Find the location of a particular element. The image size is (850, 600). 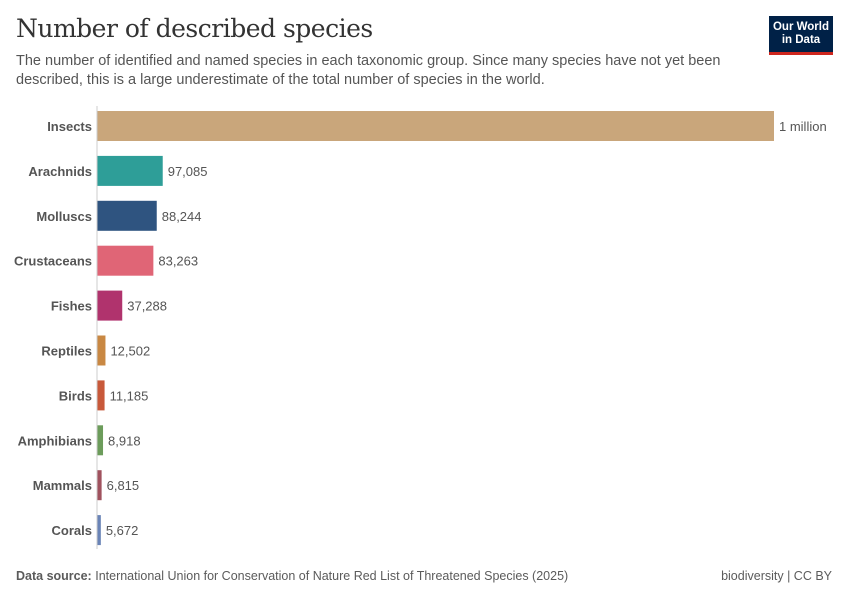

category-label: Arachnids is located at coordinates (60, 171).